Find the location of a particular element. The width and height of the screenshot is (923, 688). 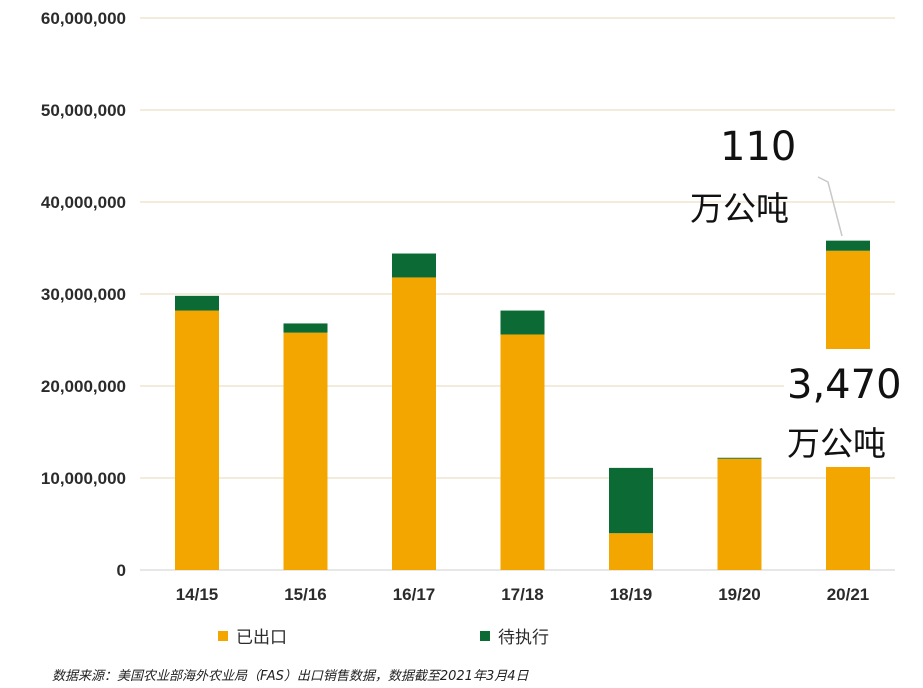

x-tick-label: 18/19 is located at coordinates (631, 594).